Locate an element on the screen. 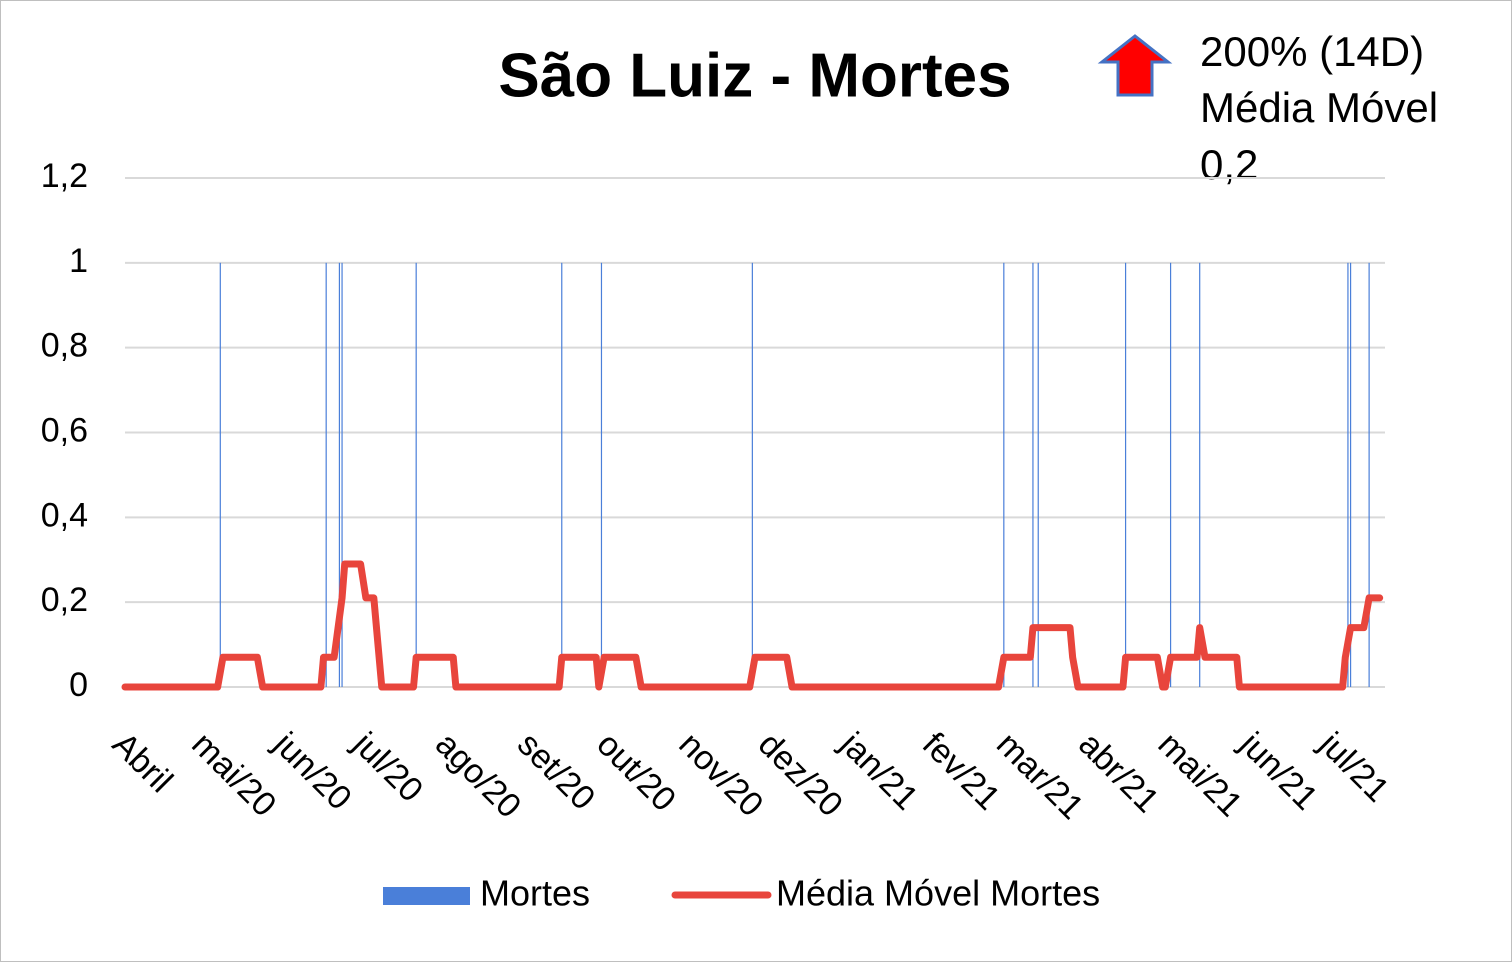 The height and width of the screenshot is (962, 1512). line is located at coordinates (752, 625).